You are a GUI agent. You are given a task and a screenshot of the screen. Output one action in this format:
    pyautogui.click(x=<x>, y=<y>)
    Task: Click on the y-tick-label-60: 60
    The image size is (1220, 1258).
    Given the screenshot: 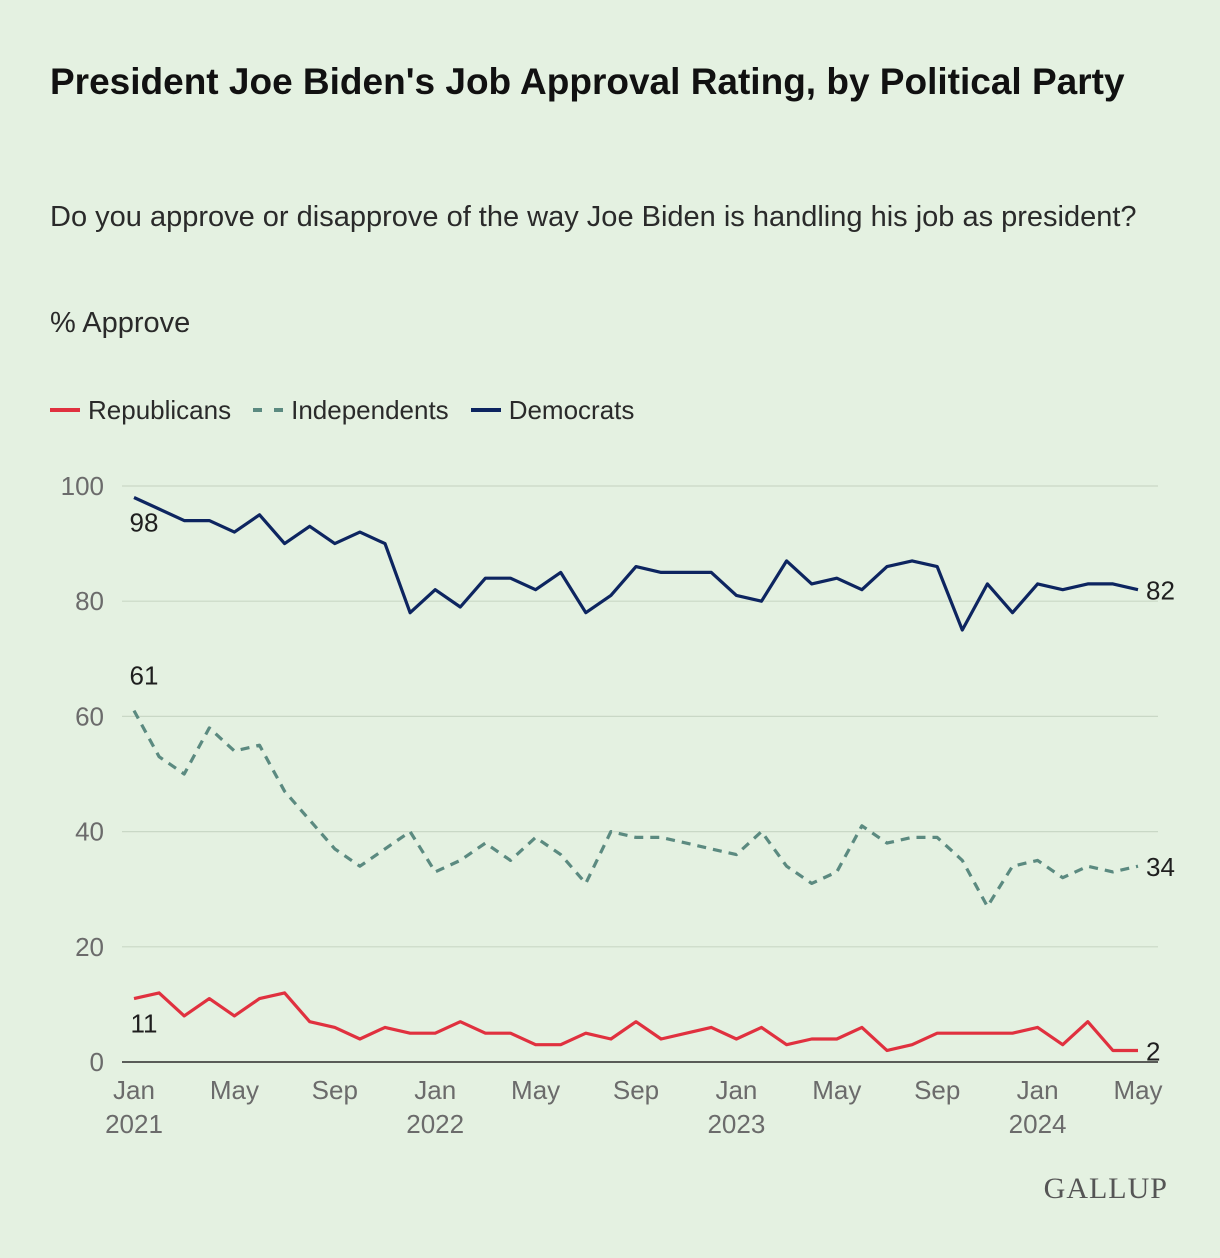 What is the action you would take?
    pyautogui.click(x=89, y=716)
    